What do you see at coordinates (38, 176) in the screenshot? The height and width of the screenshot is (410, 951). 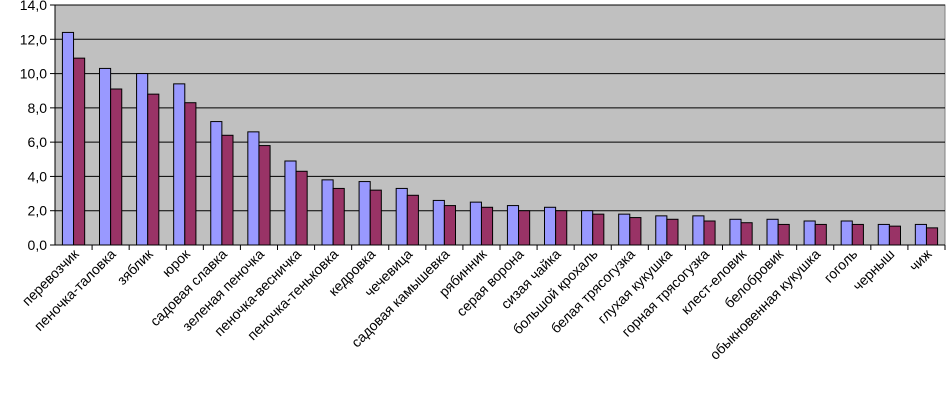 I see `y-tick-label: 4,0` at bounding box center [38, 176].